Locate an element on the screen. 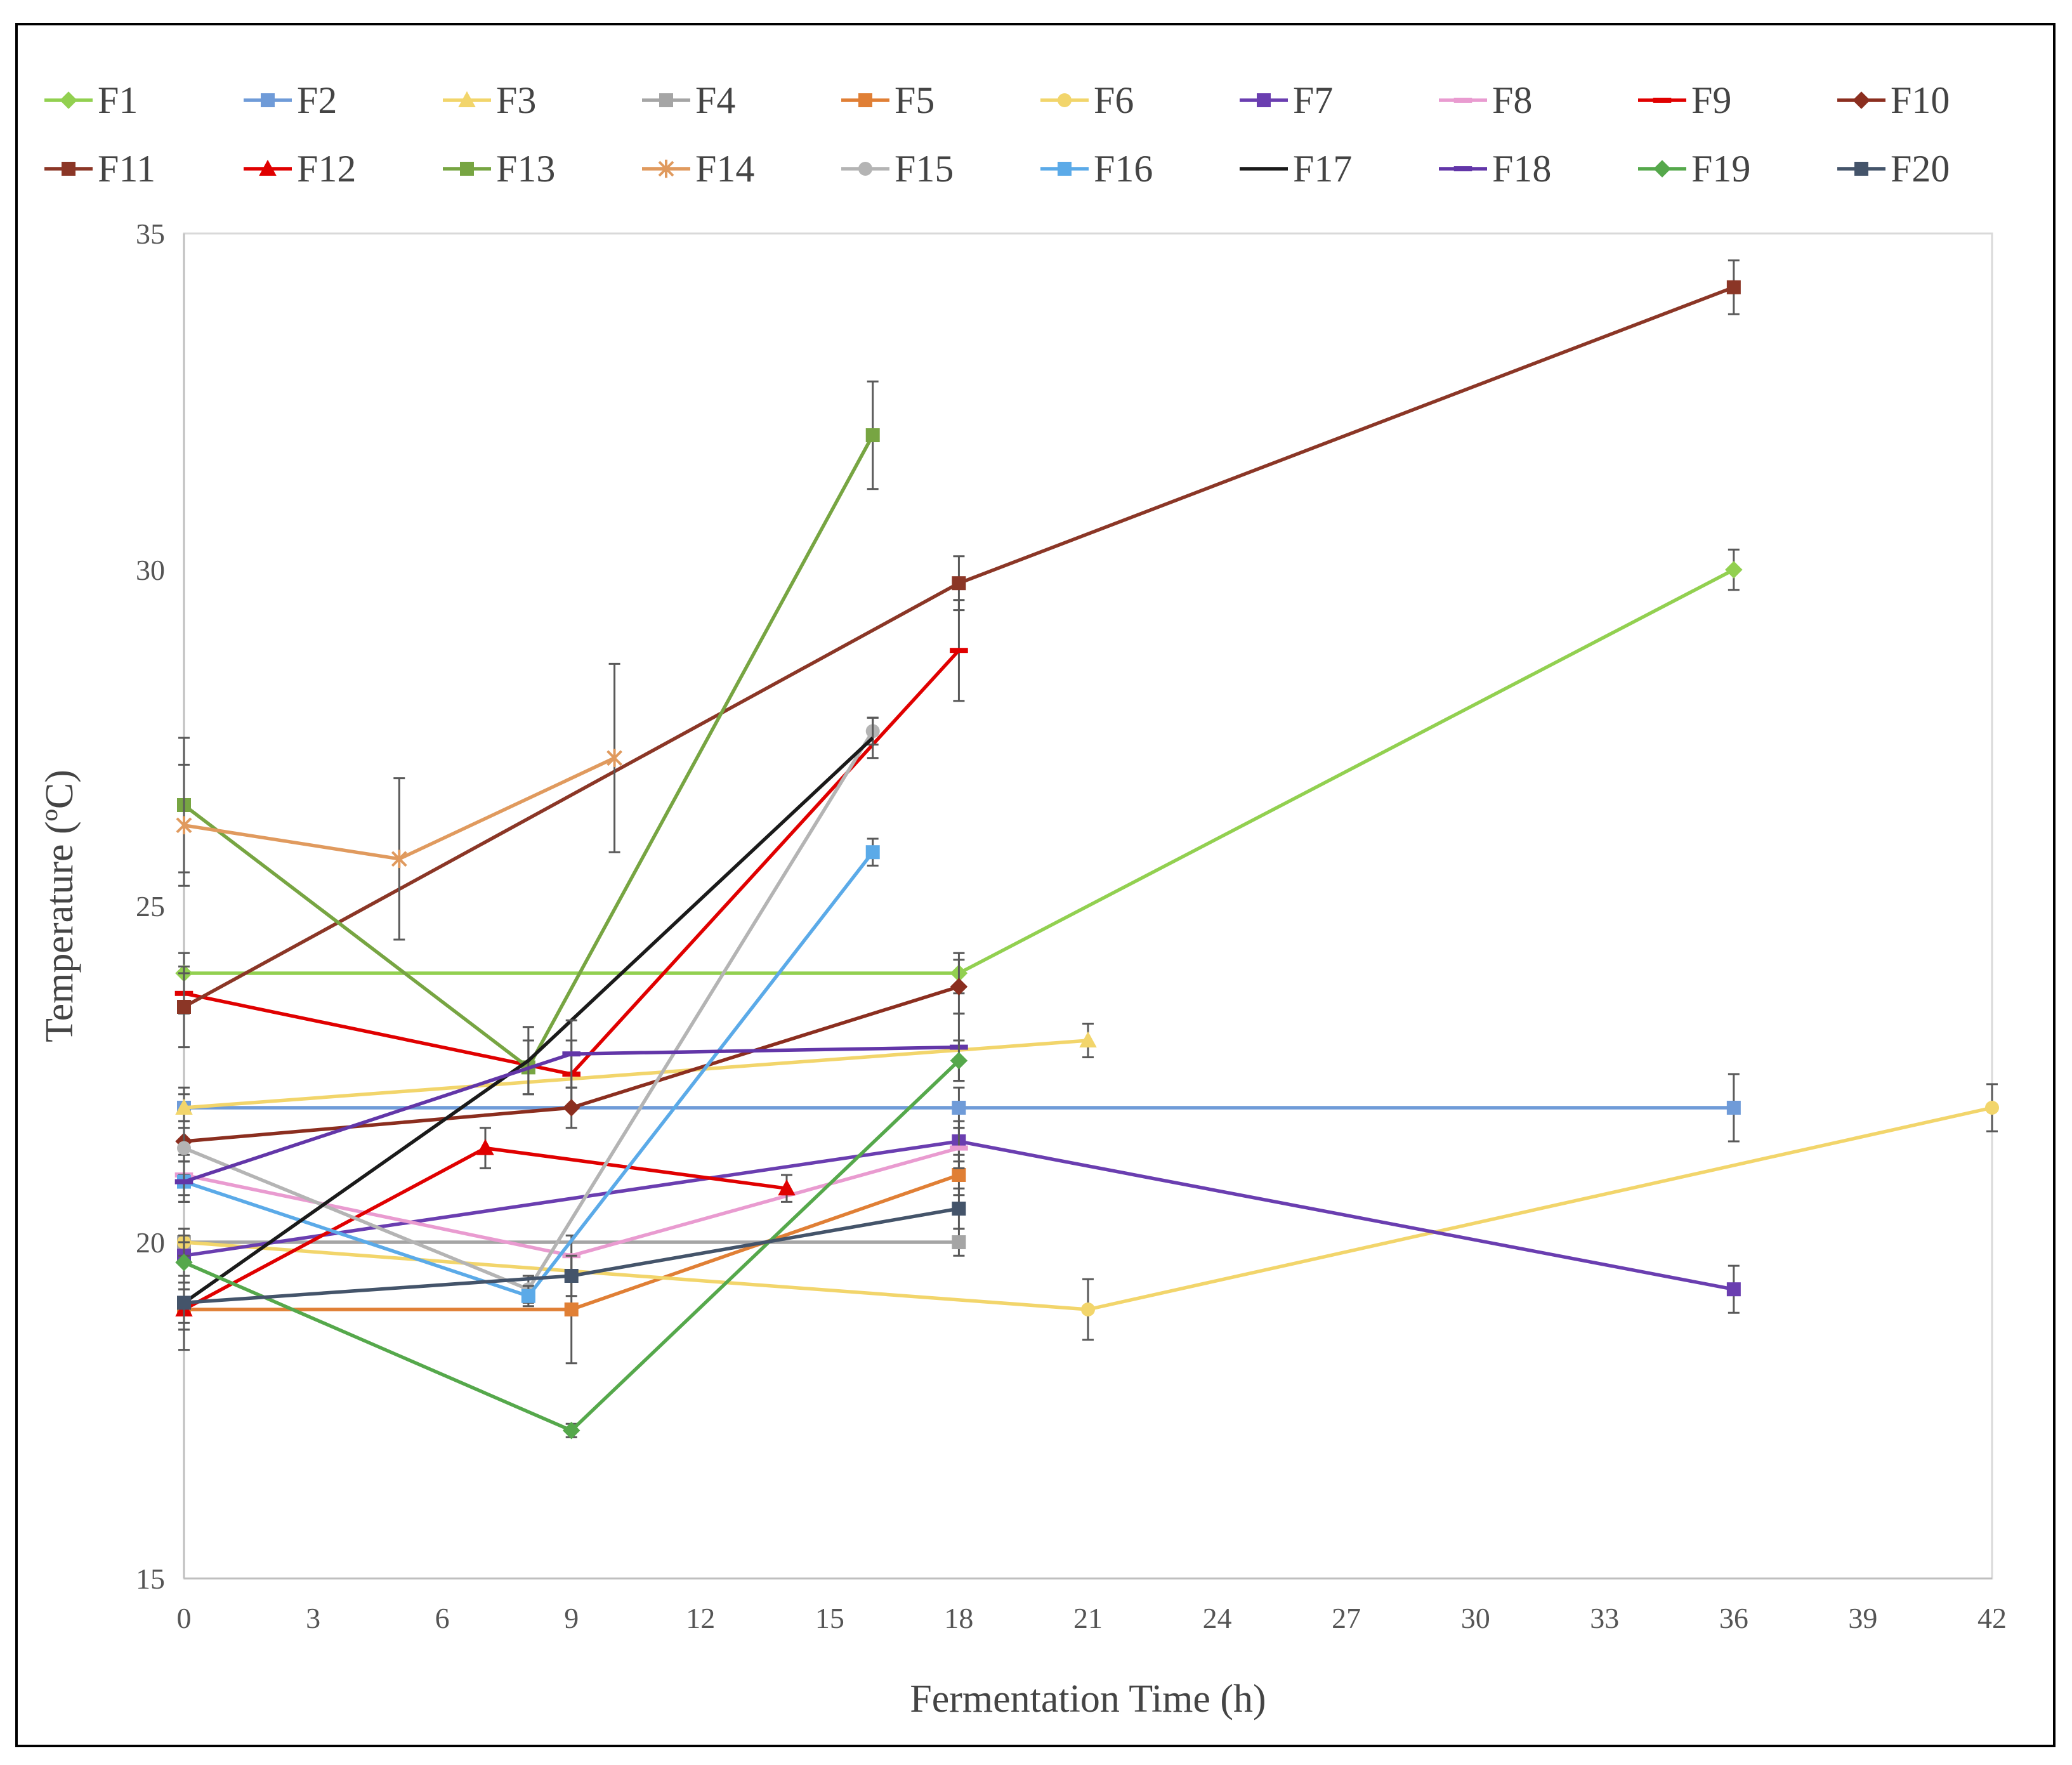  legend-entry-f14: F14 is located at coordinates (698, 169).